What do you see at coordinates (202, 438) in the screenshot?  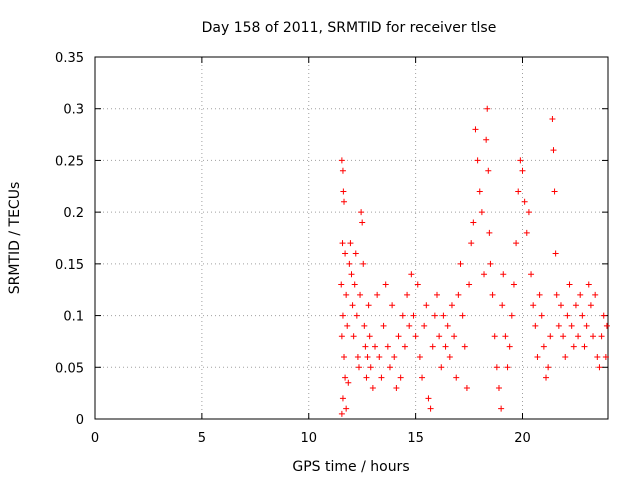 I see `x-tick-label: 5` at bounding box center [202, 438].